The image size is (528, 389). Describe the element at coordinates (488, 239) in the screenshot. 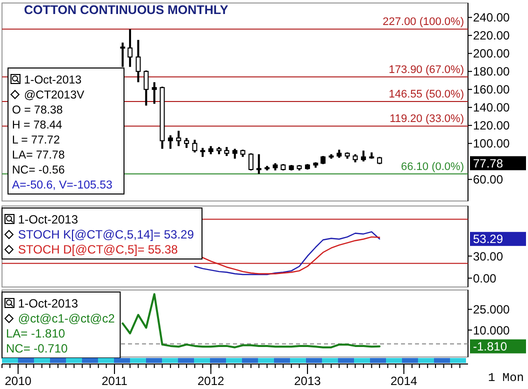

I see `text: 53.29` at that location.